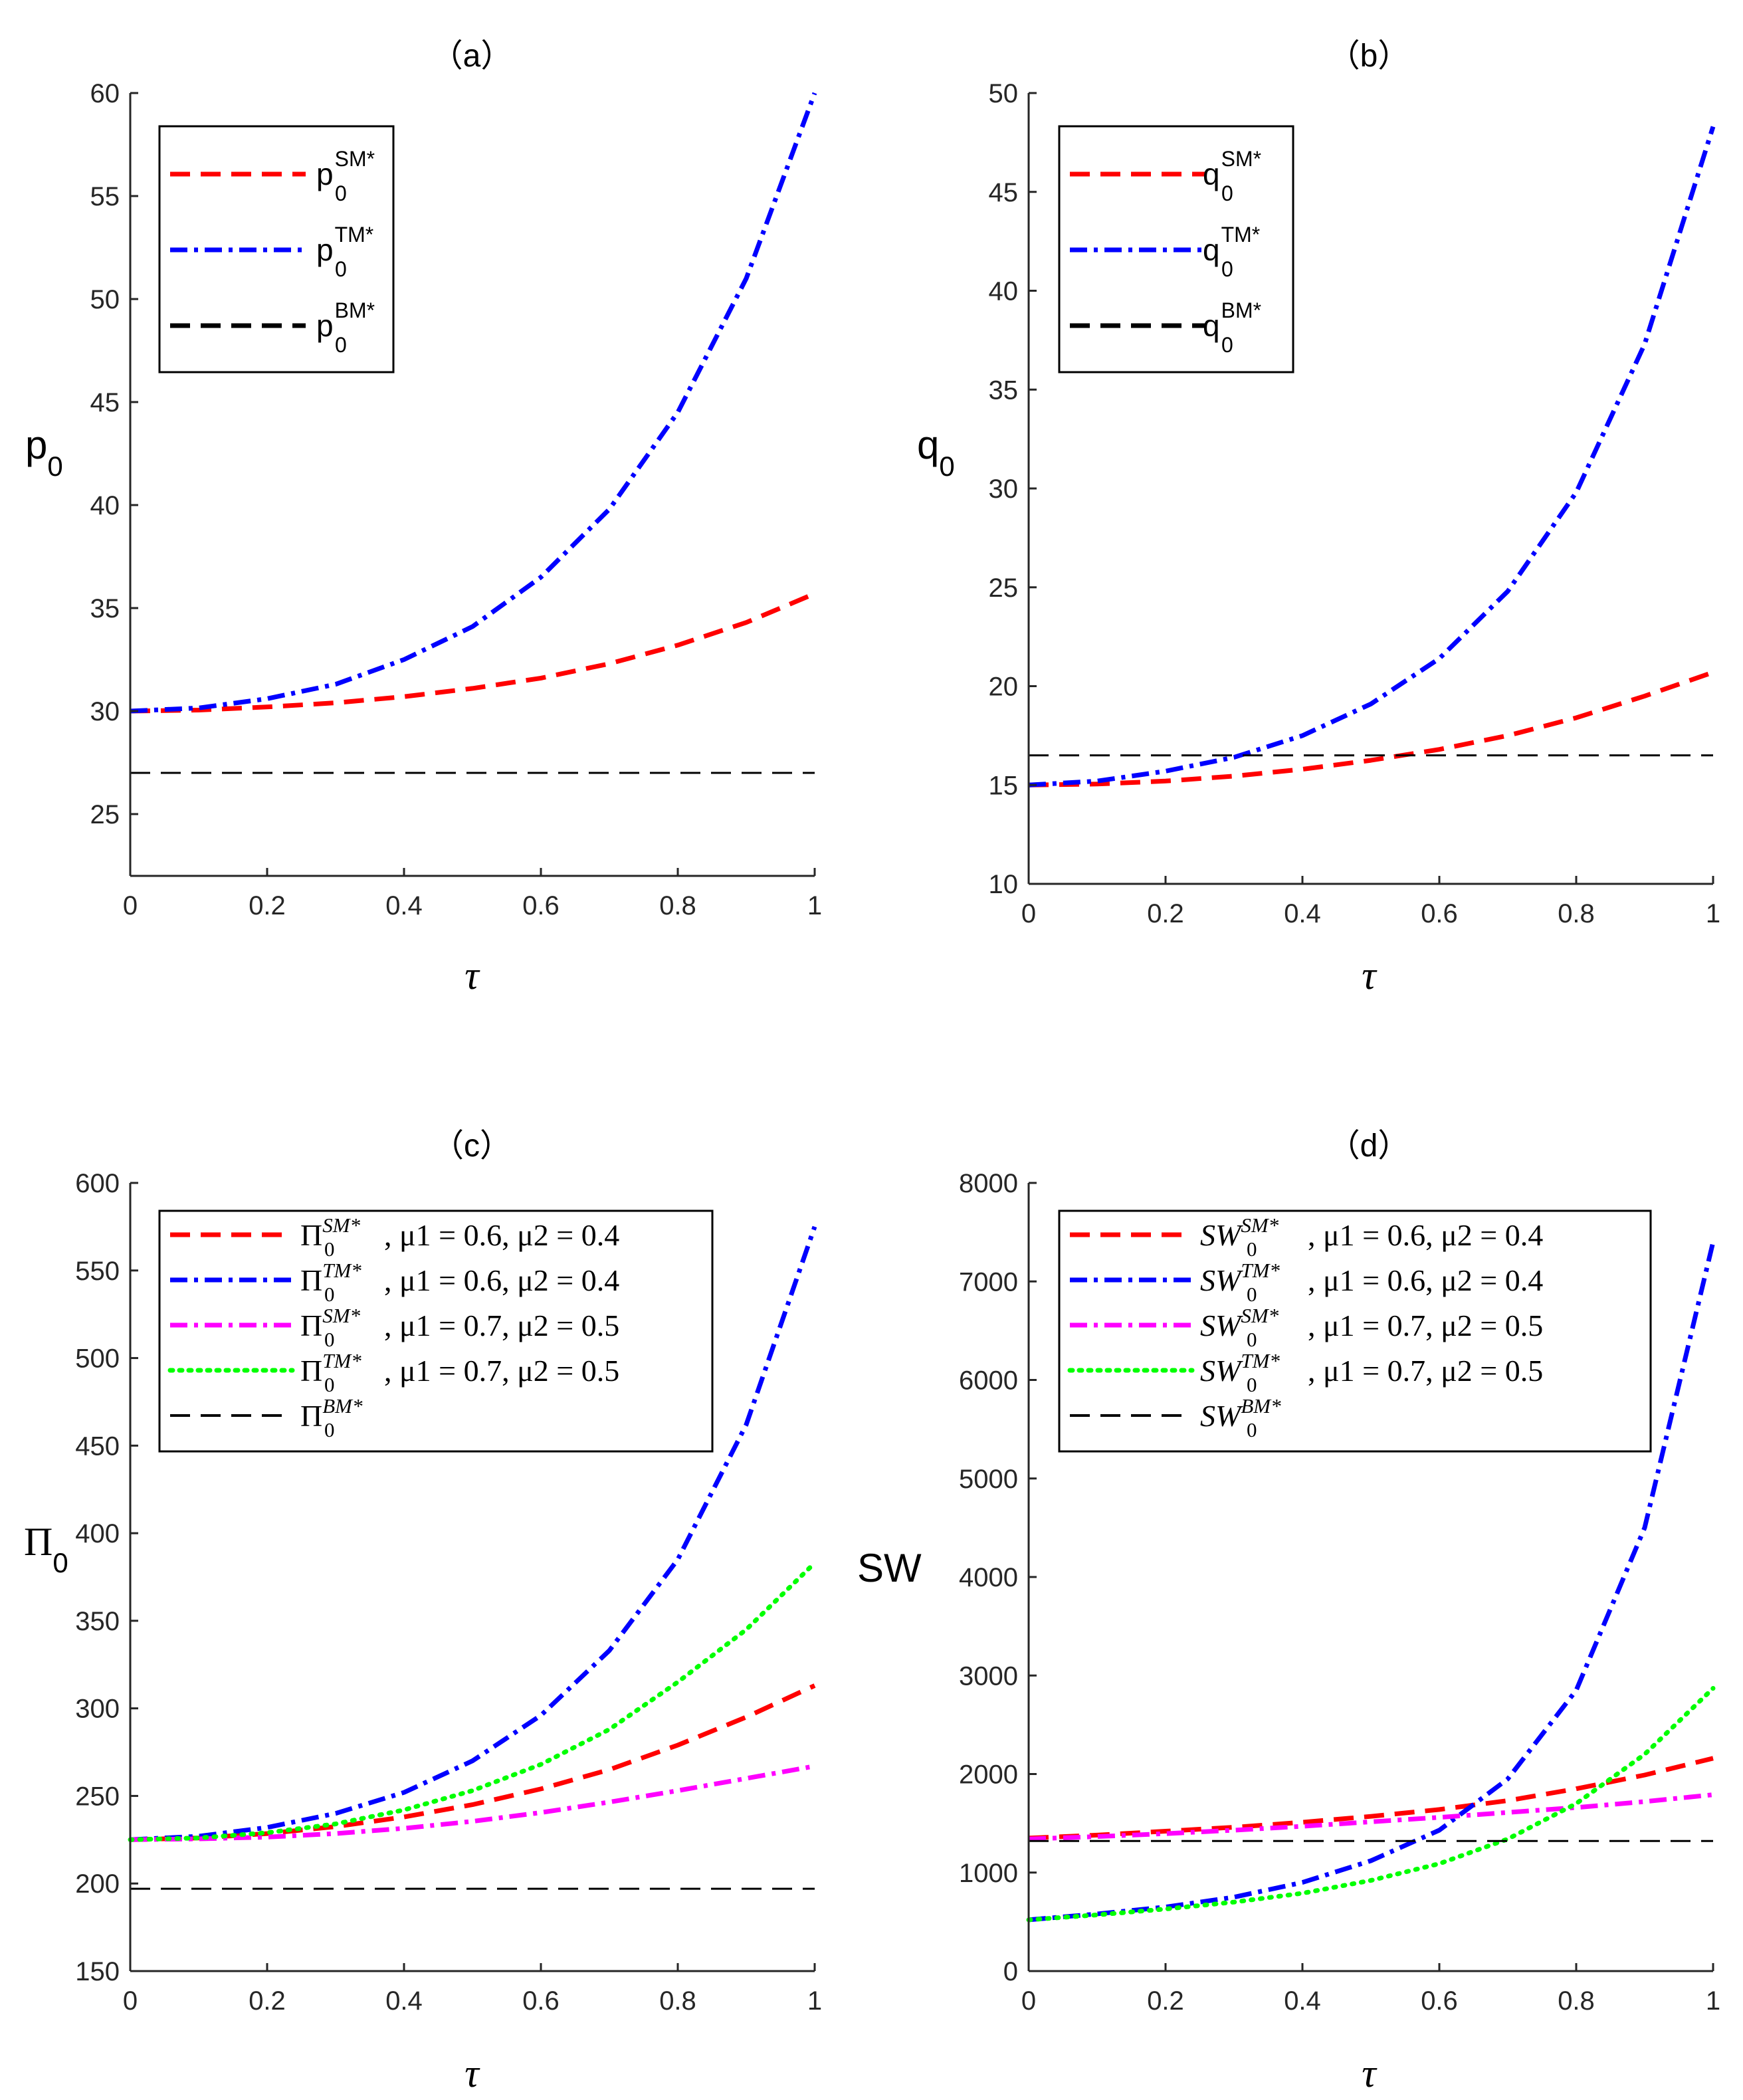 The width and height of the screenshot is (1743, 2100). What do you see at coordinates (105, 299) in the screenshot?
I see `panel-a-y-tick-label: 50` at bounding box center [105, 299].